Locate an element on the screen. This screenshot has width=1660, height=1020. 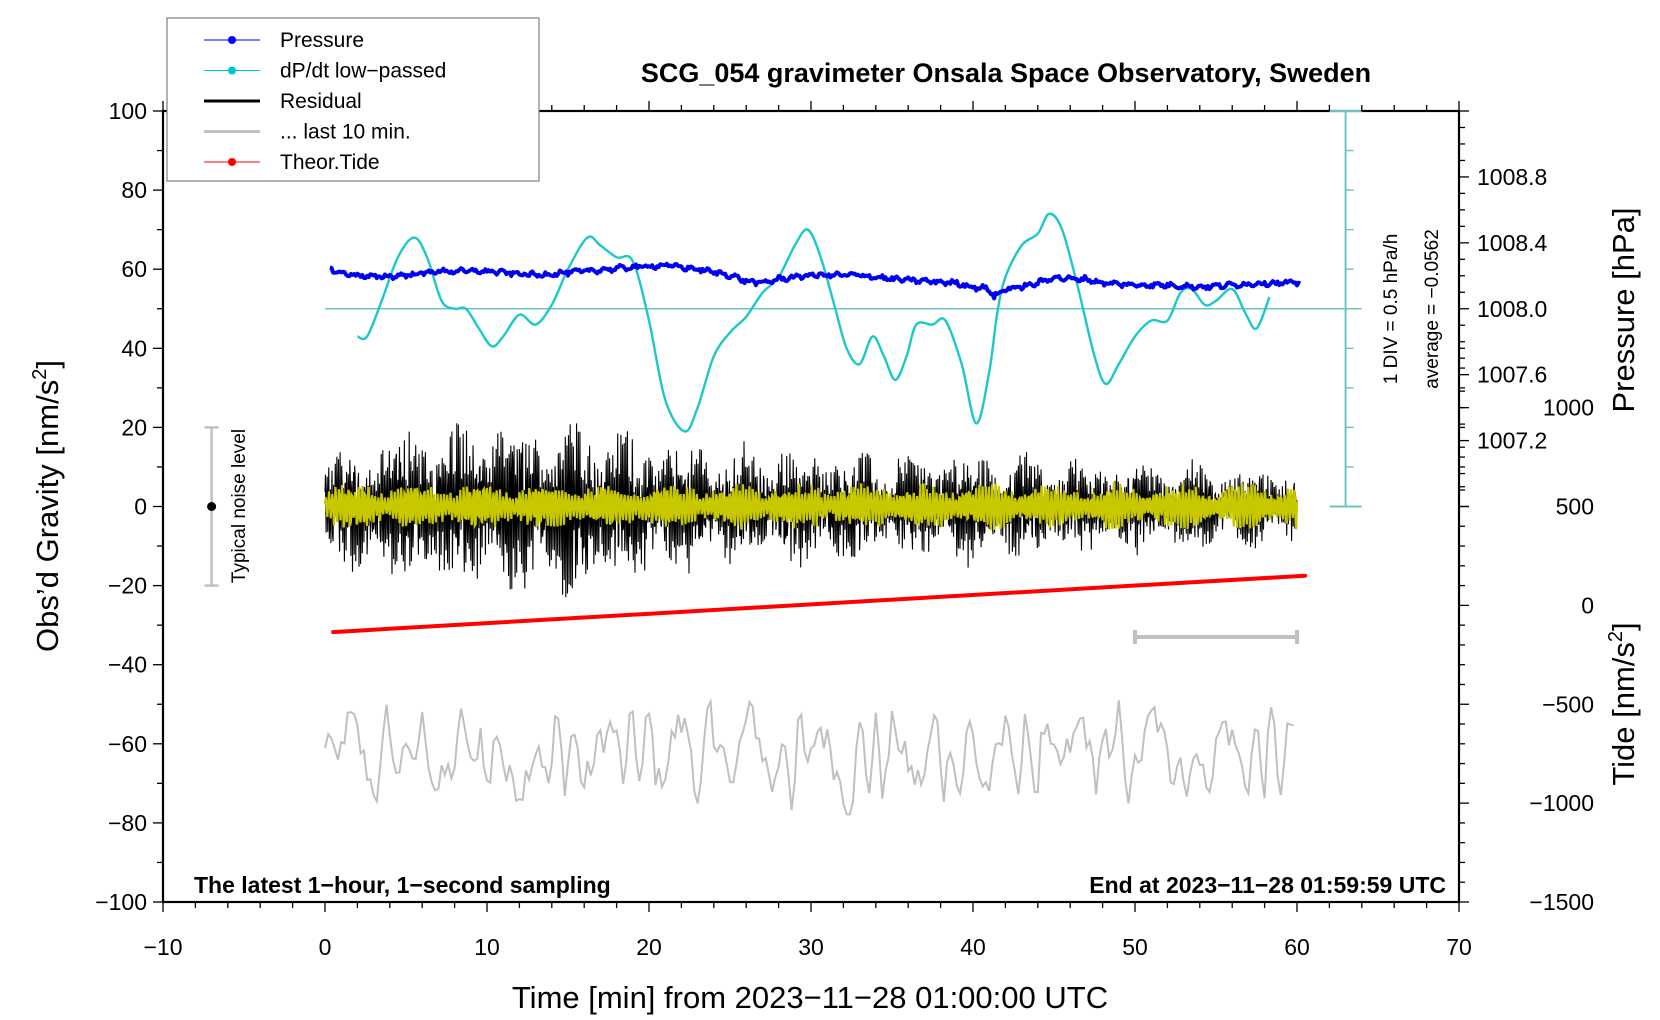
last10-line is located at coordinates (809, 756).